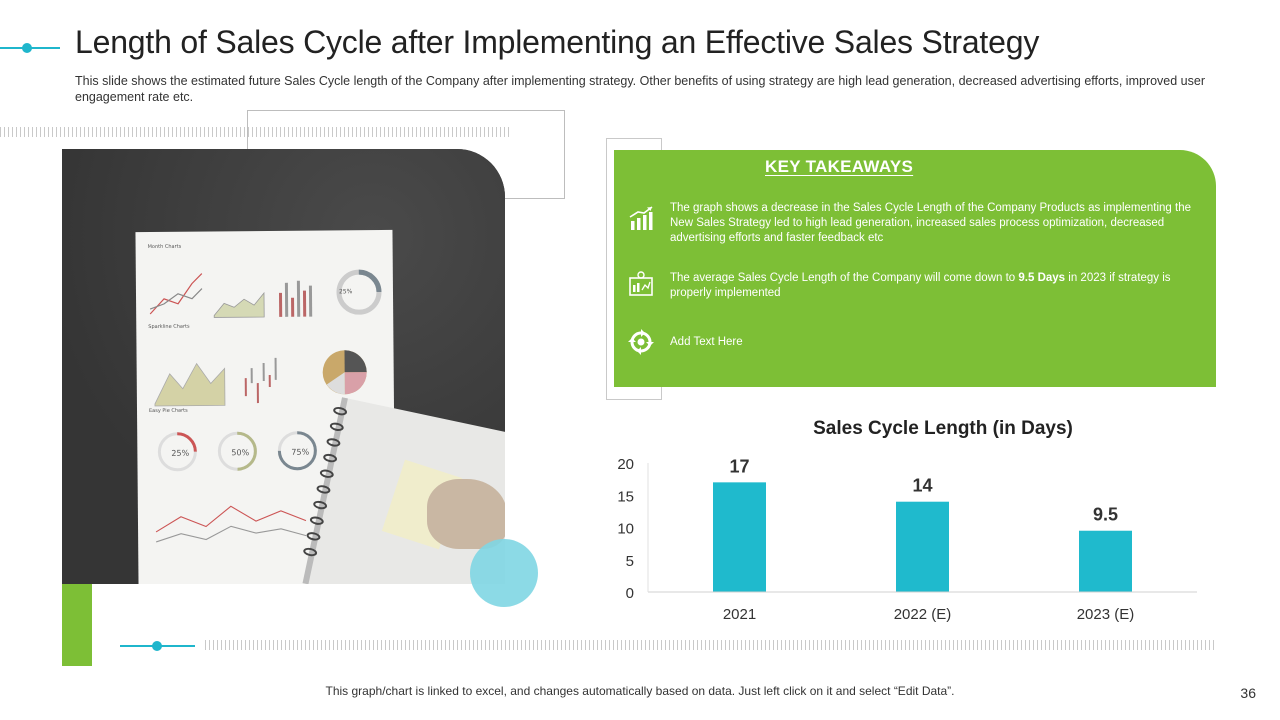 This screenshot has width=1280, height=720. I want to click on bar-data-label: 17, so click(739, 466).